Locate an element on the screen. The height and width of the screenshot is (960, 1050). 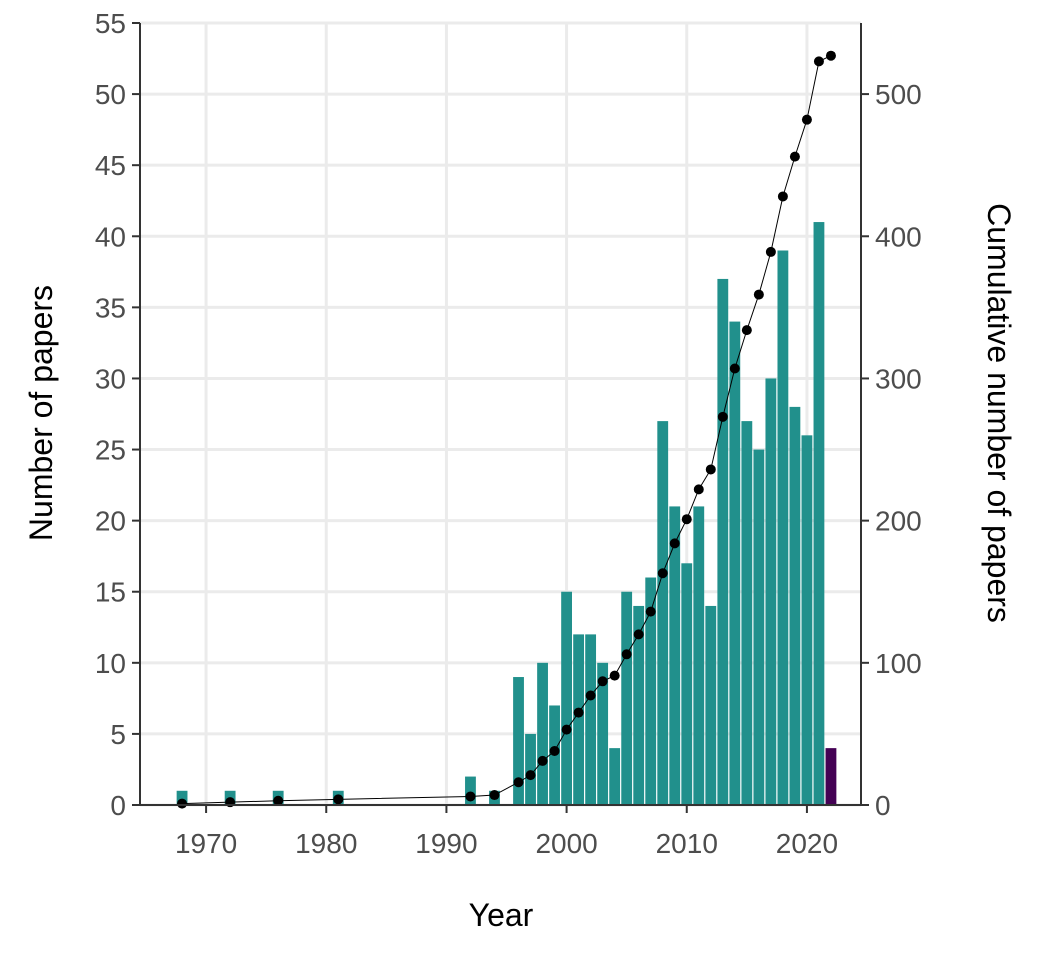
y-tick-label: 30 is located at coordinates (110, 378).